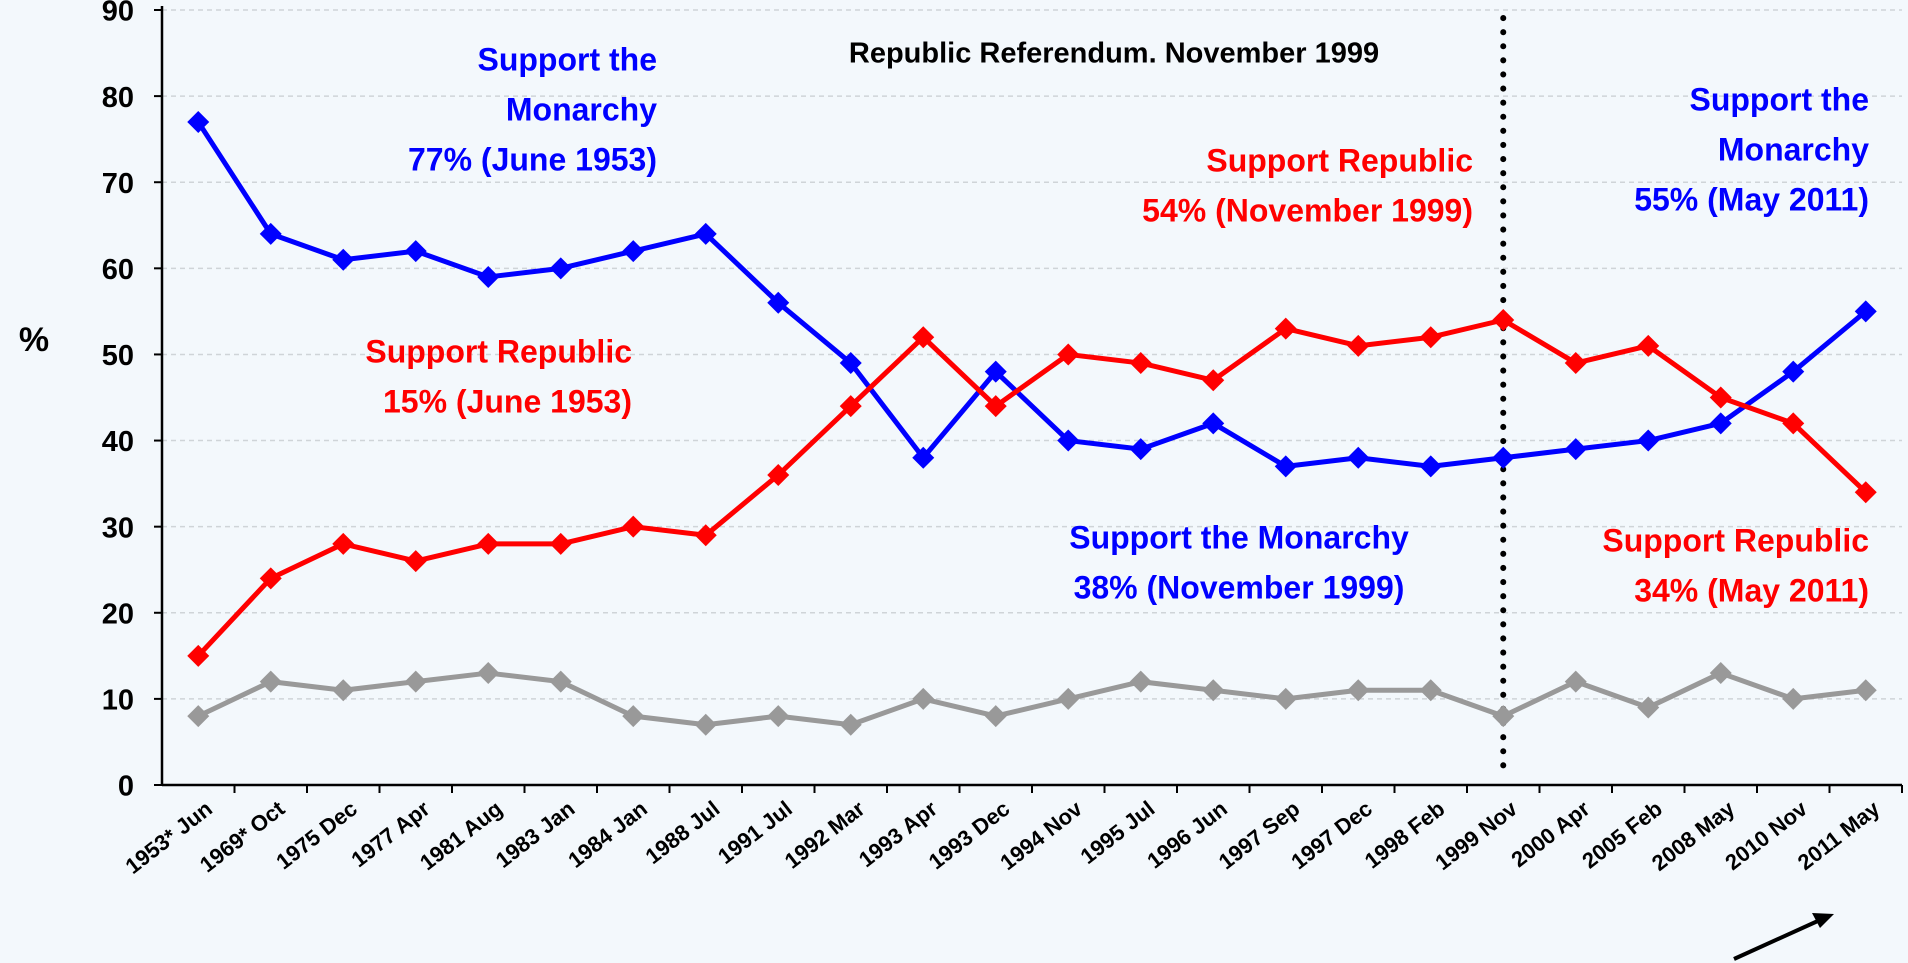 The image size is (1908, 963). What do you see at coordinates (118, 14) in the screenshot?
I see `y-tick-label: 90` at bounding box center [118, 14].